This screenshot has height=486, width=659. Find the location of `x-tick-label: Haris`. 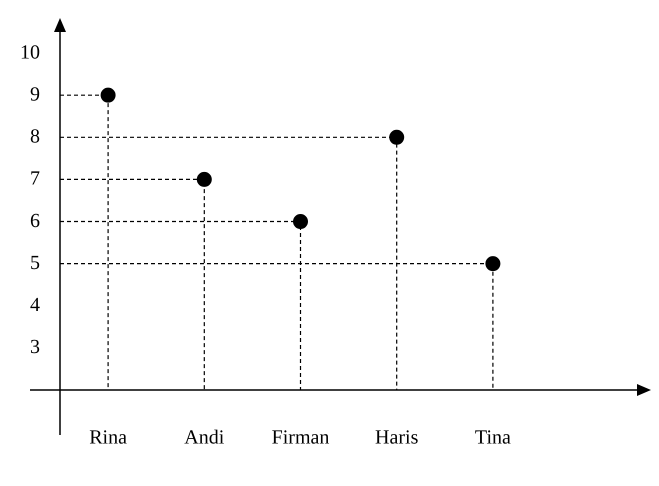

x-tick-label: Haris is located at coordinates (397, 437).